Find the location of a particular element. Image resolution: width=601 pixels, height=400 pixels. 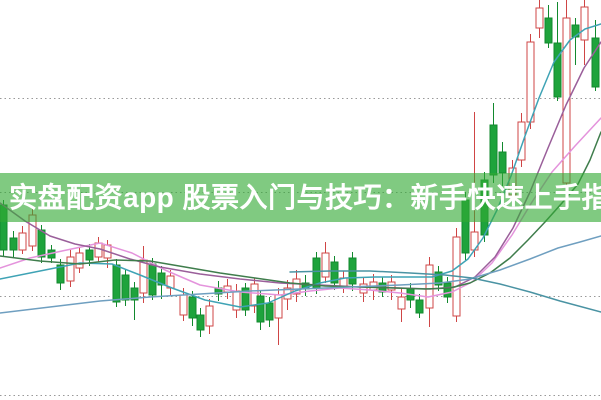

title-banner: 实盘配资app 股票入门与技巧：新手快速上手指南 is located at coordinates (300, 197).